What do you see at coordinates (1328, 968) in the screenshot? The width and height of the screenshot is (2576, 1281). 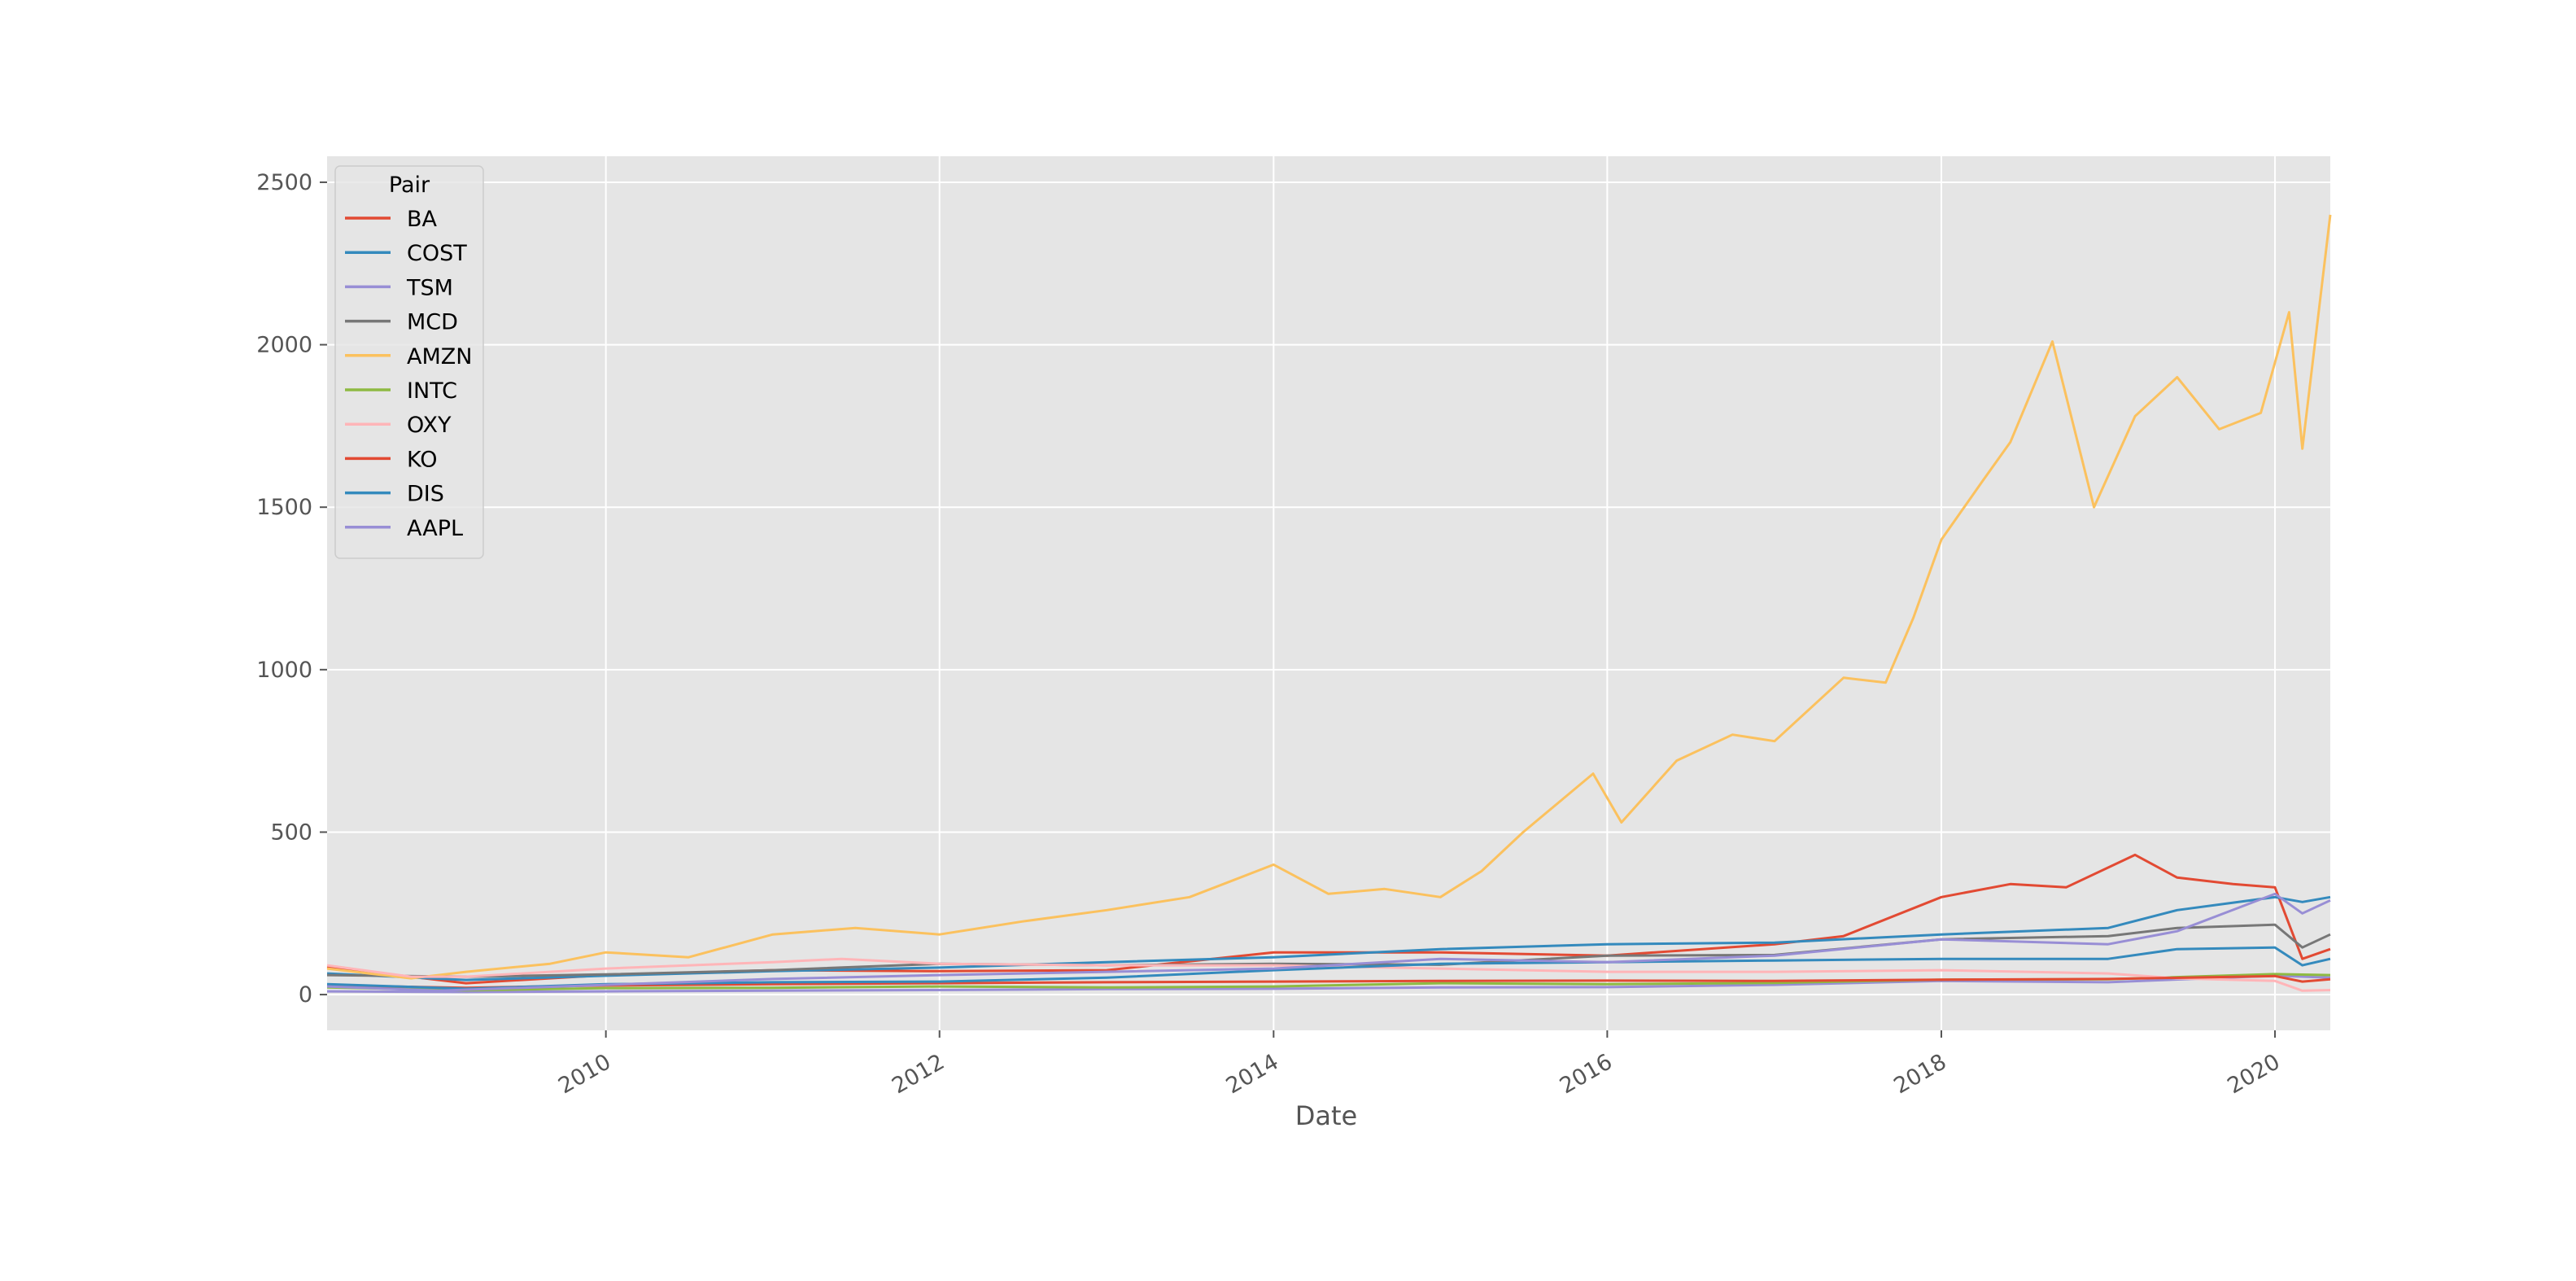 I see `series-line-dis` at bounding box center [1328, 968].